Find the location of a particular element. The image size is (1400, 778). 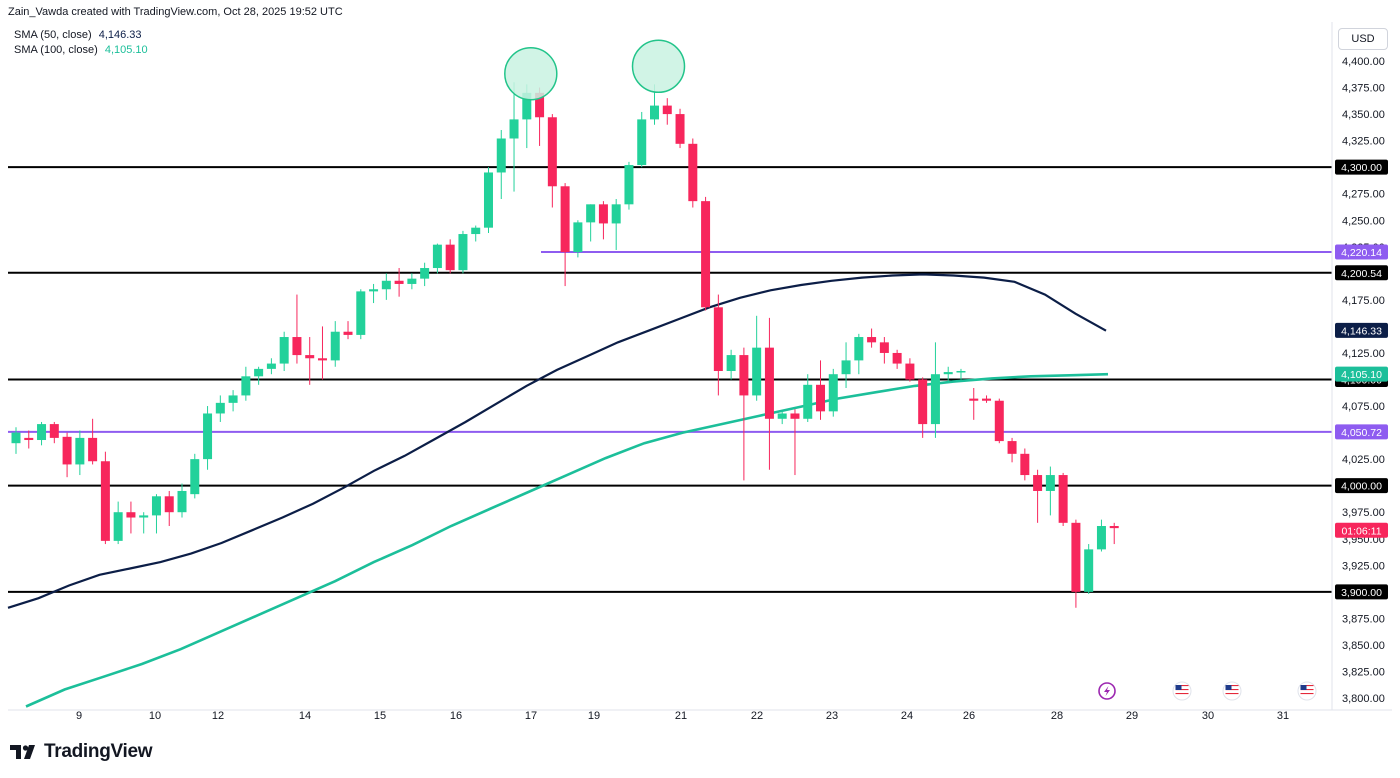

x-tick-label: 17 is located at coordinates (531, 716).